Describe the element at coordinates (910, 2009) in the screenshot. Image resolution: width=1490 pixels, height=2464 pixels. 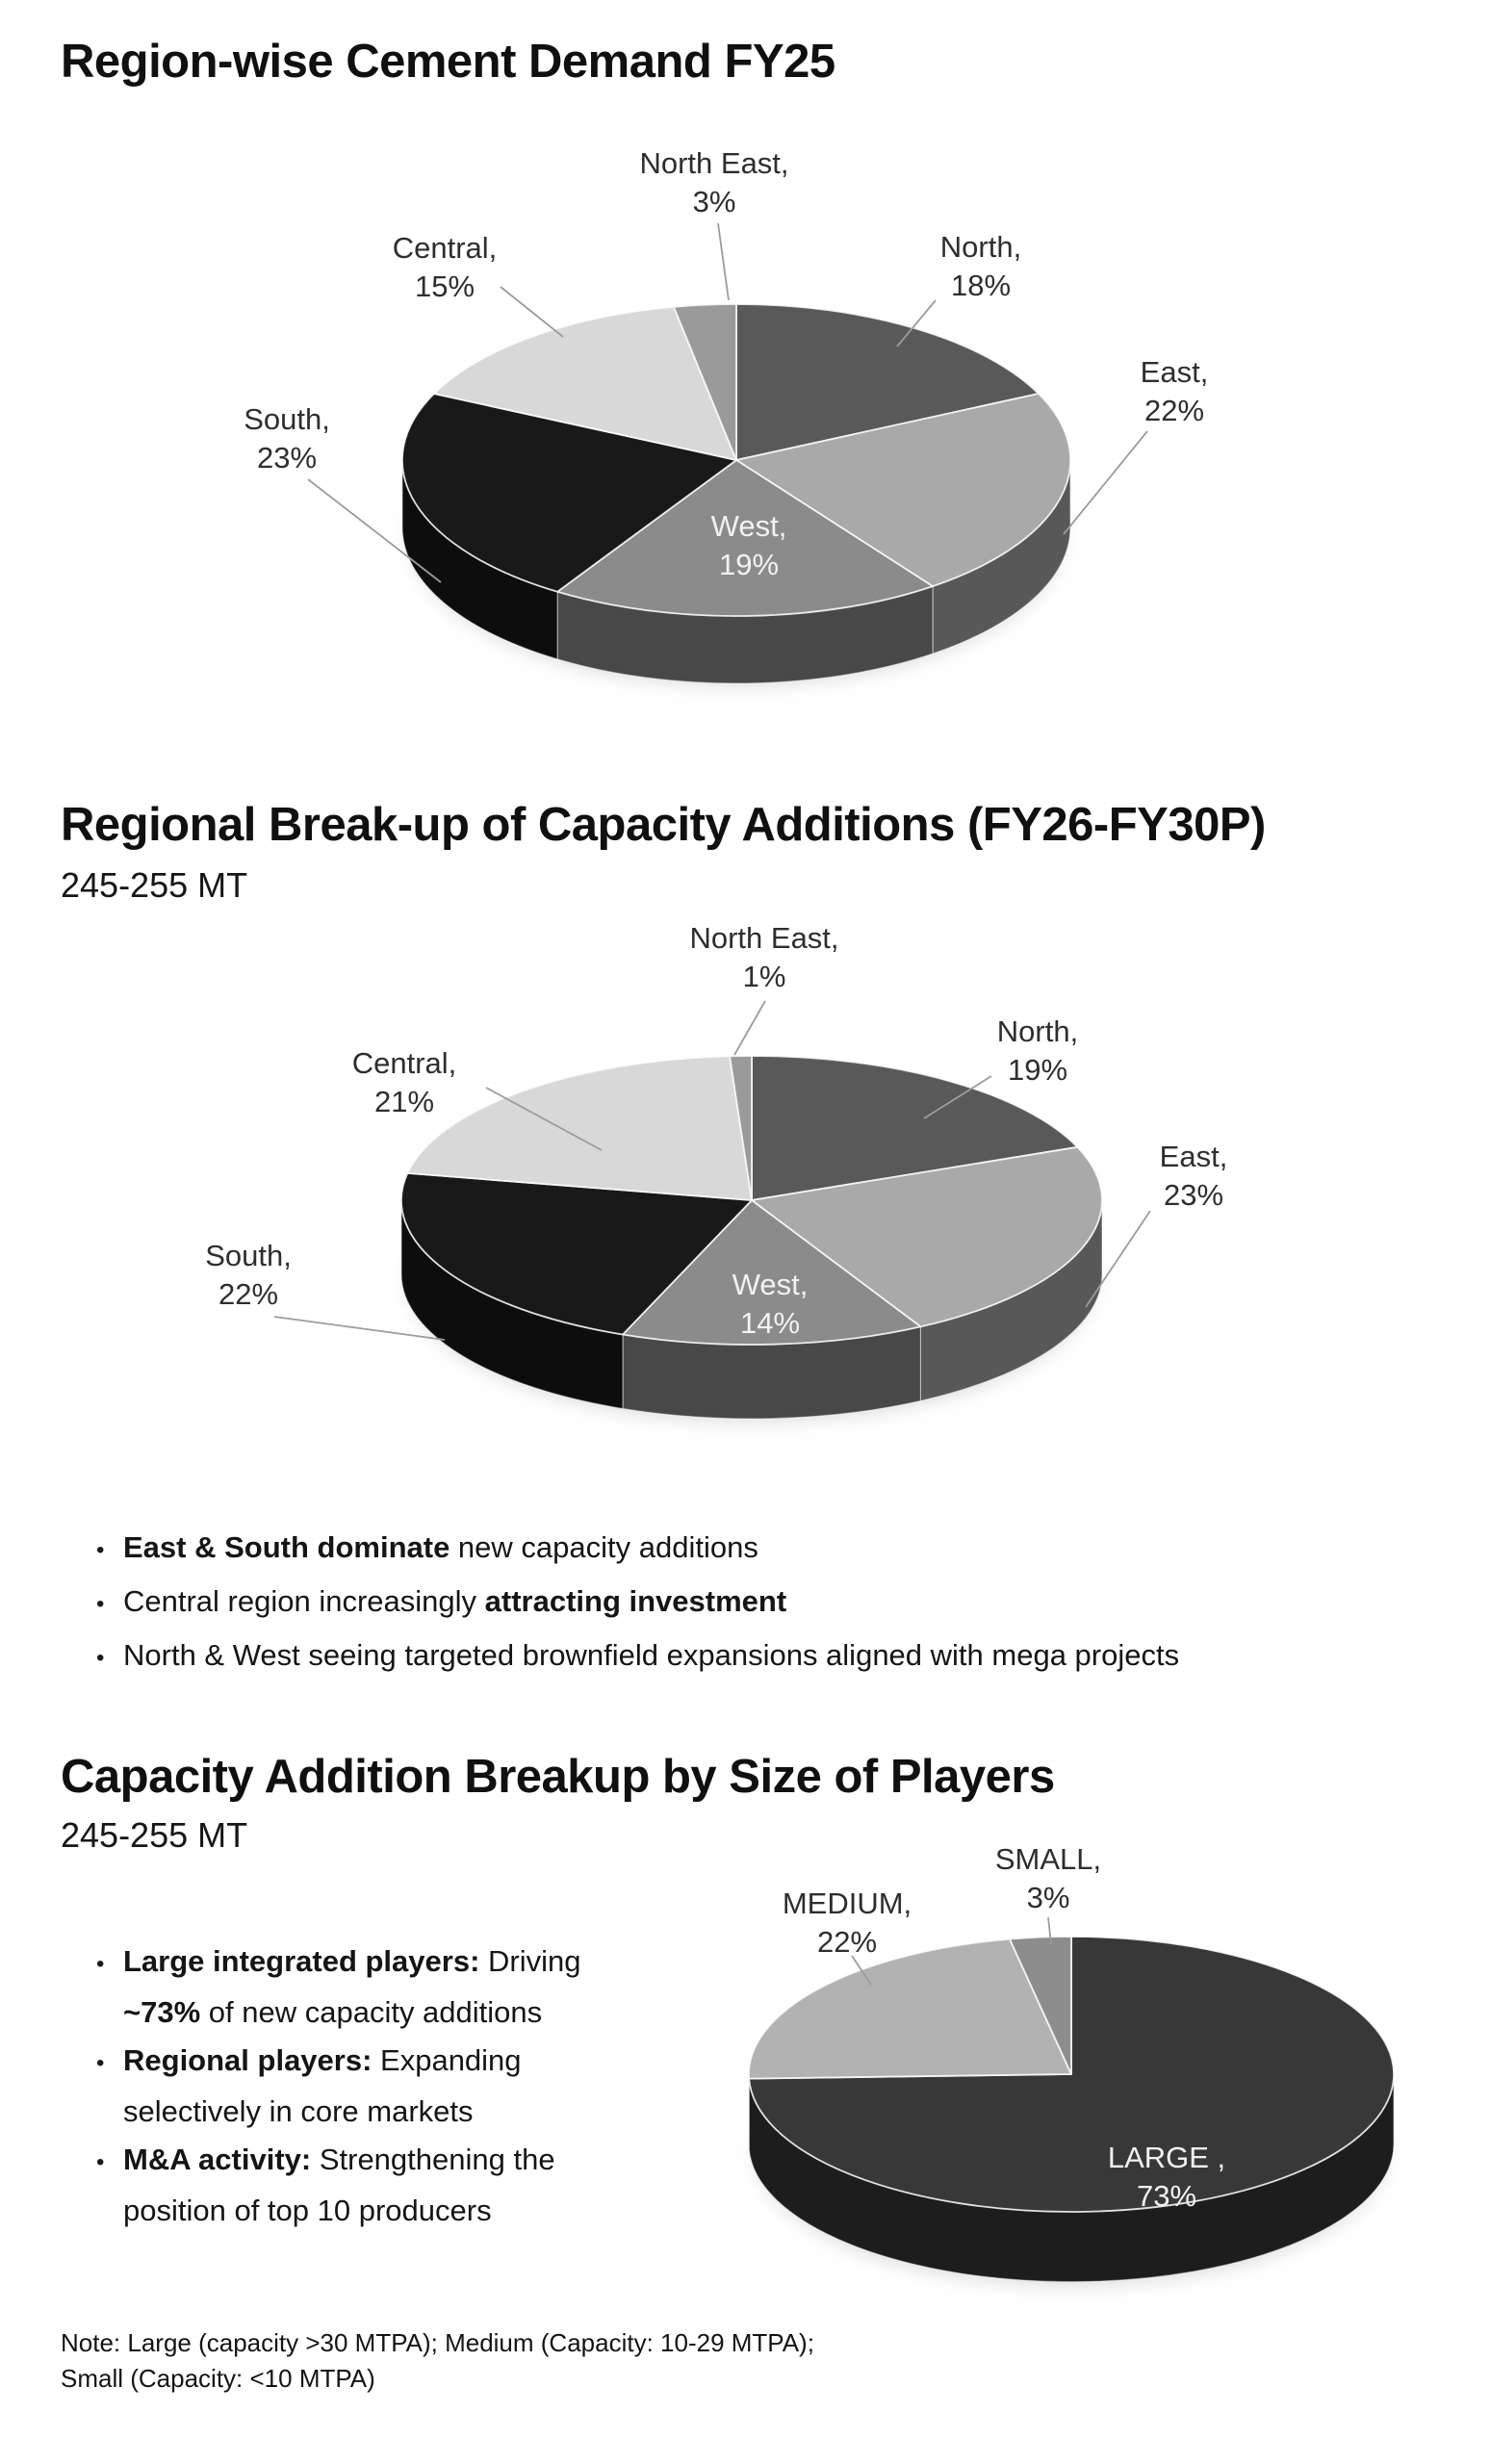
I see `pie-slice-medium` at that location.